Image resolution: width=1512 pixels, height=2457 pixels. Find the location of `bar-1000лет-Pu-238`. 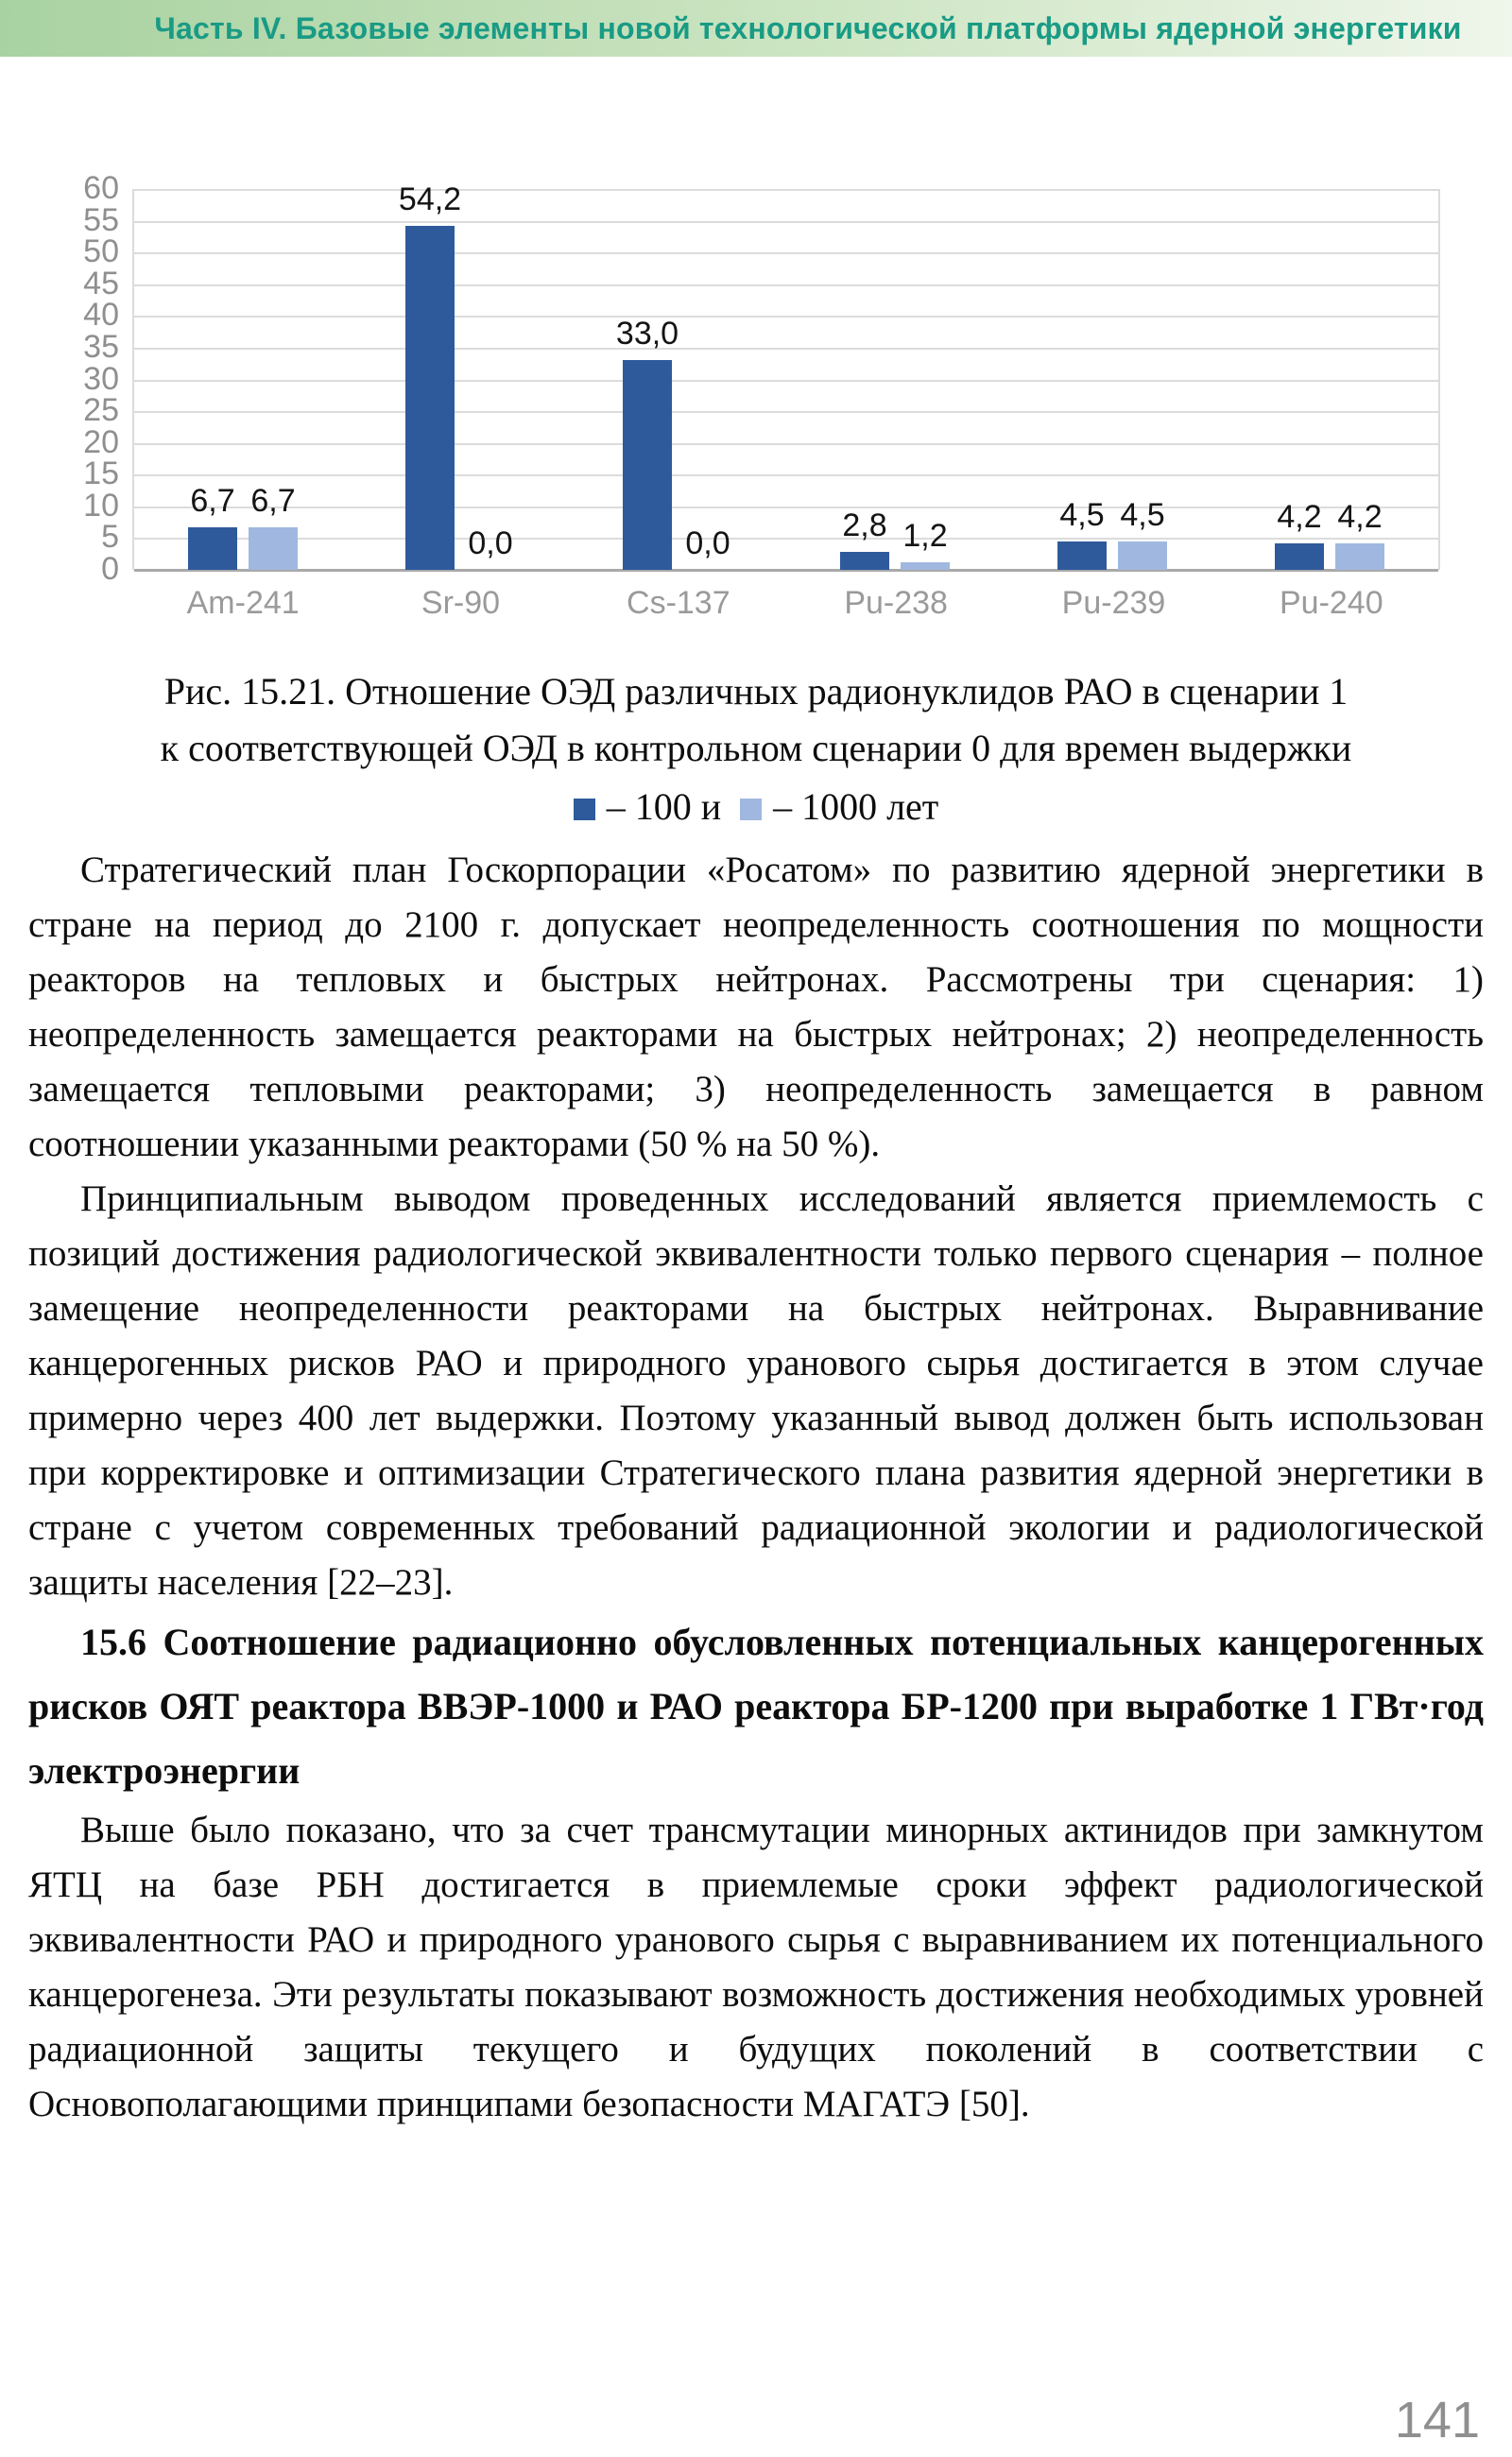

bar-1000лет-Pu-238 is located at coordinates (925, 566).